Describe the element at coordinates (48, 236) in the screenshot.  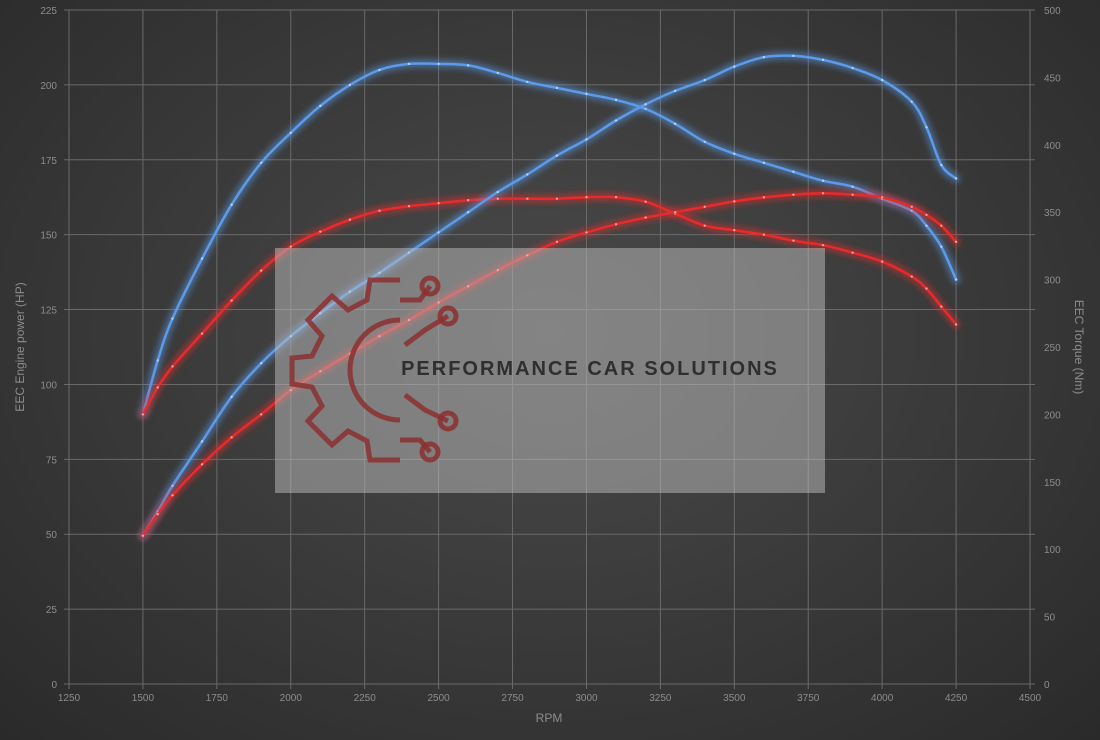
I see `y-left-tick-label: 150` at that location.